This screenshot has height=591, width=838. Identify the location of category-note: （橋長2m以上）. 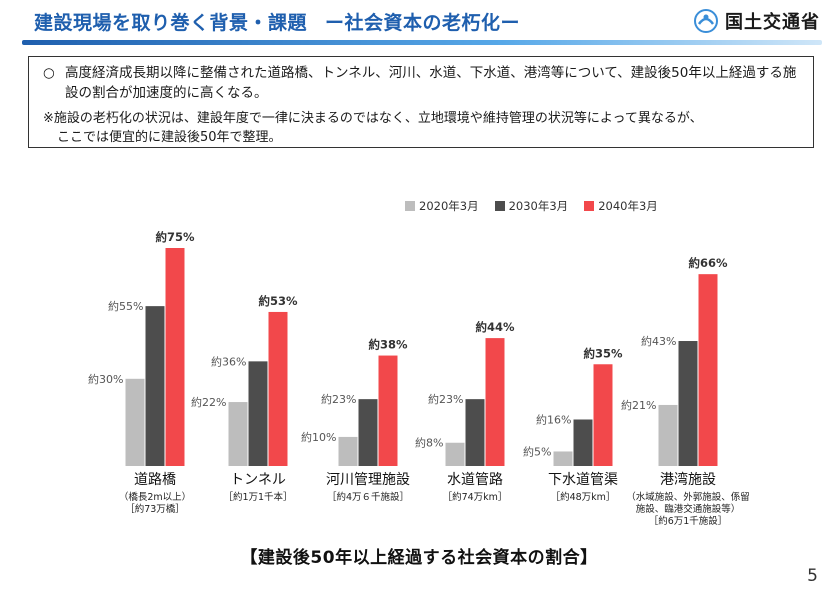
(155, 497).